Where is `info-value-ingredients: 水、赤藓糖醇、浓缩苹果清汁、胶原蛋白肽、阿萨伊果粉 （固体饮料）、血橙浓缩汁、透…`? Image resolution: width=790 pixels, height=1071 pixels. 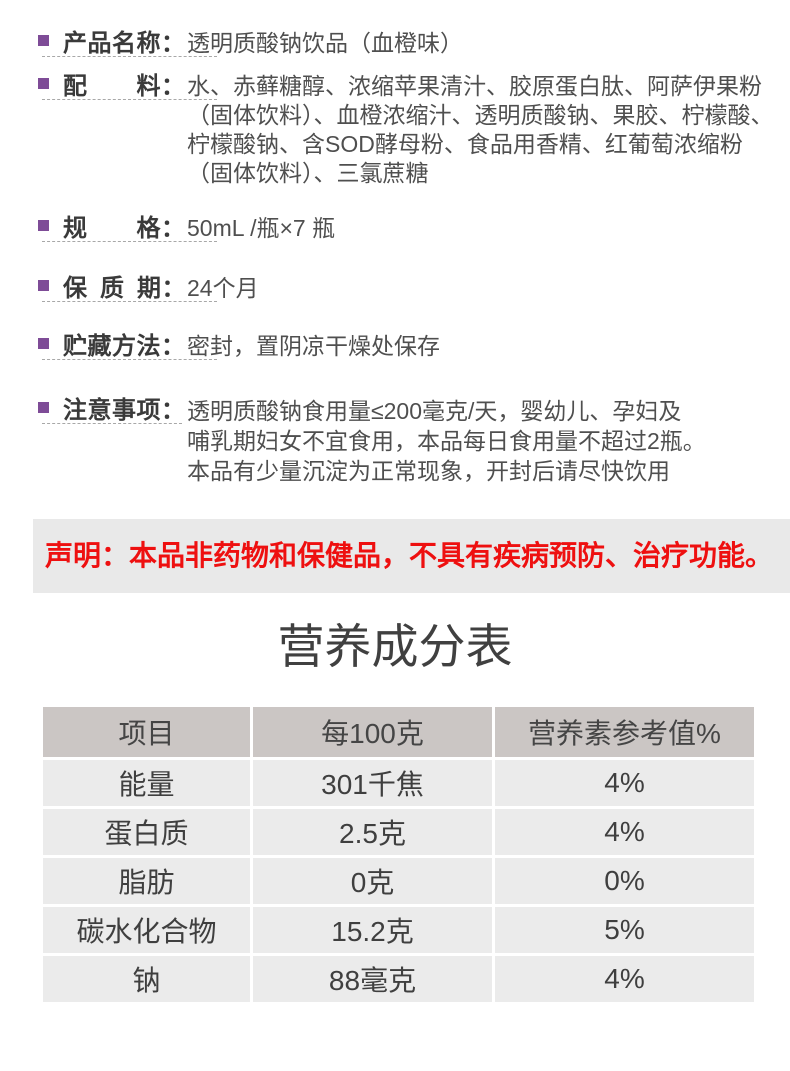
info-value-ingredients: 水、赤藓糖醇、浓缩苹果清汁、胶原蛋白肽、阿萨伊果粉 （固体饮料）、血橙浓缩汁、透… is located at coordinates (480, 129).